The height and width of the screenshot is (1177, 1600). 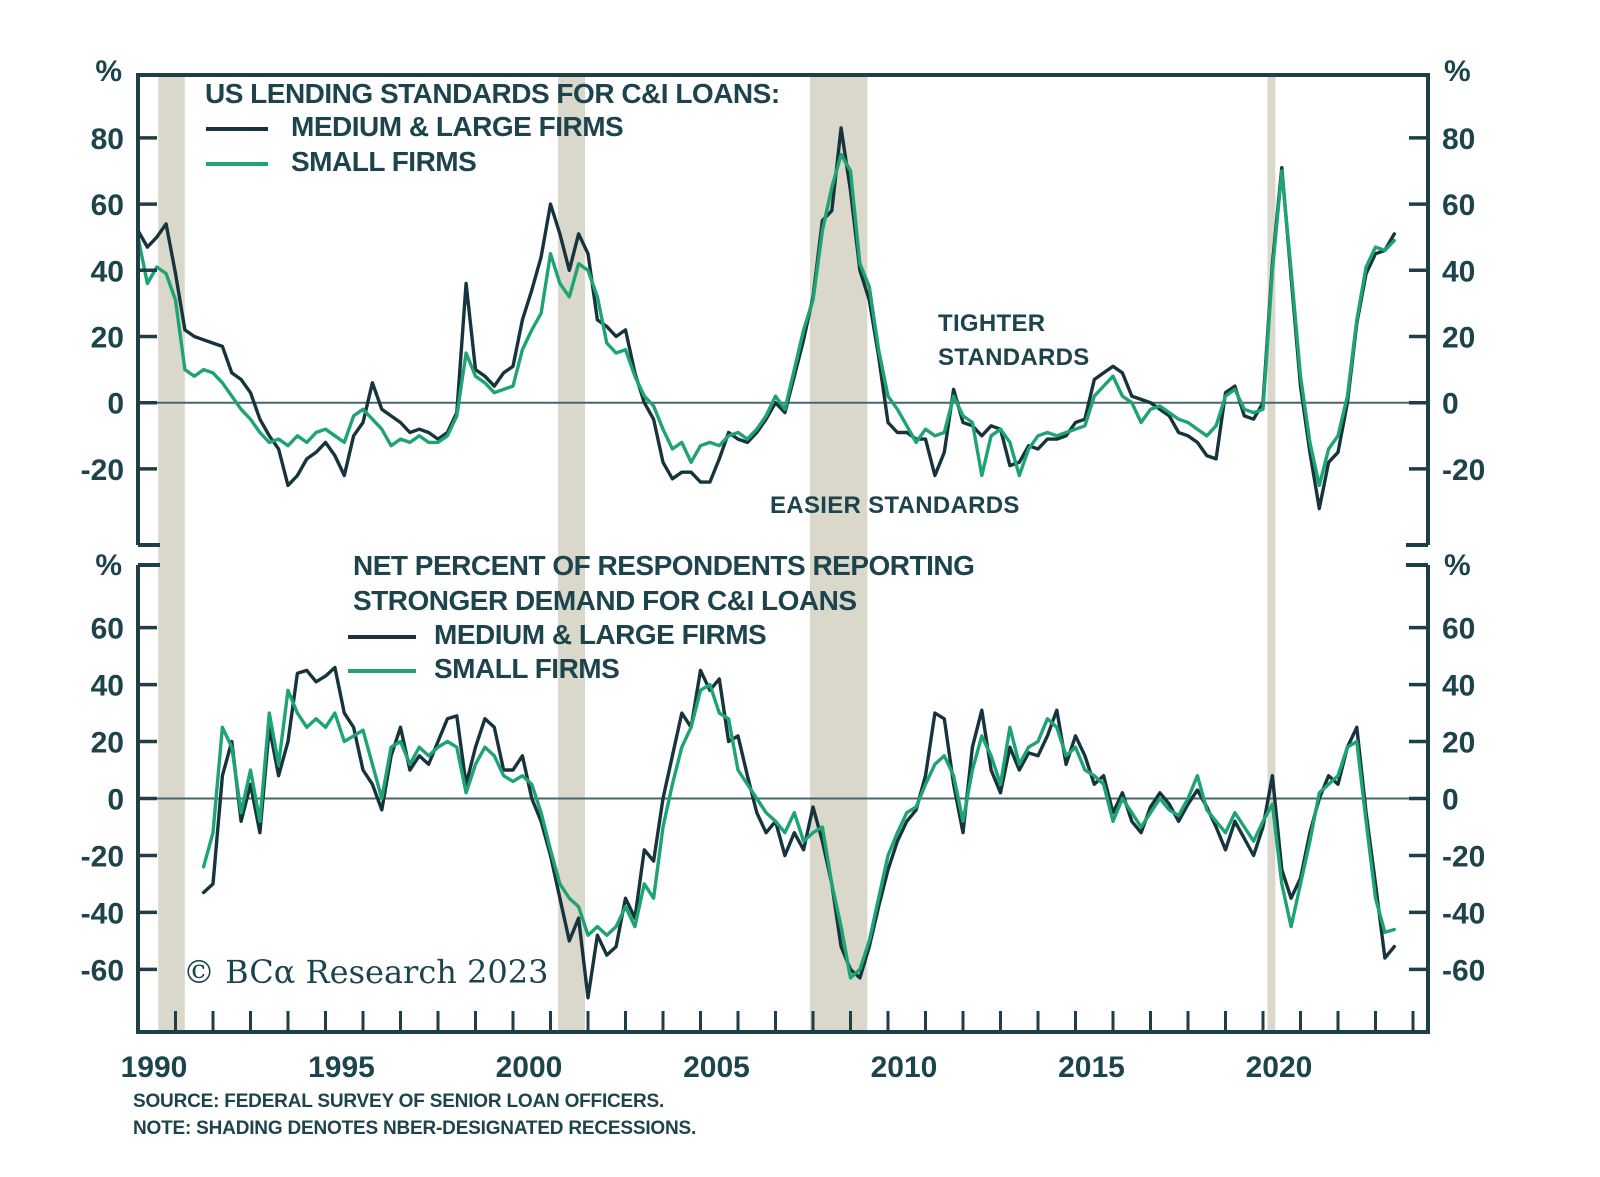 I want to click on copyright-bca-research: © BCα Research 2023, so click(x=366, y=972).